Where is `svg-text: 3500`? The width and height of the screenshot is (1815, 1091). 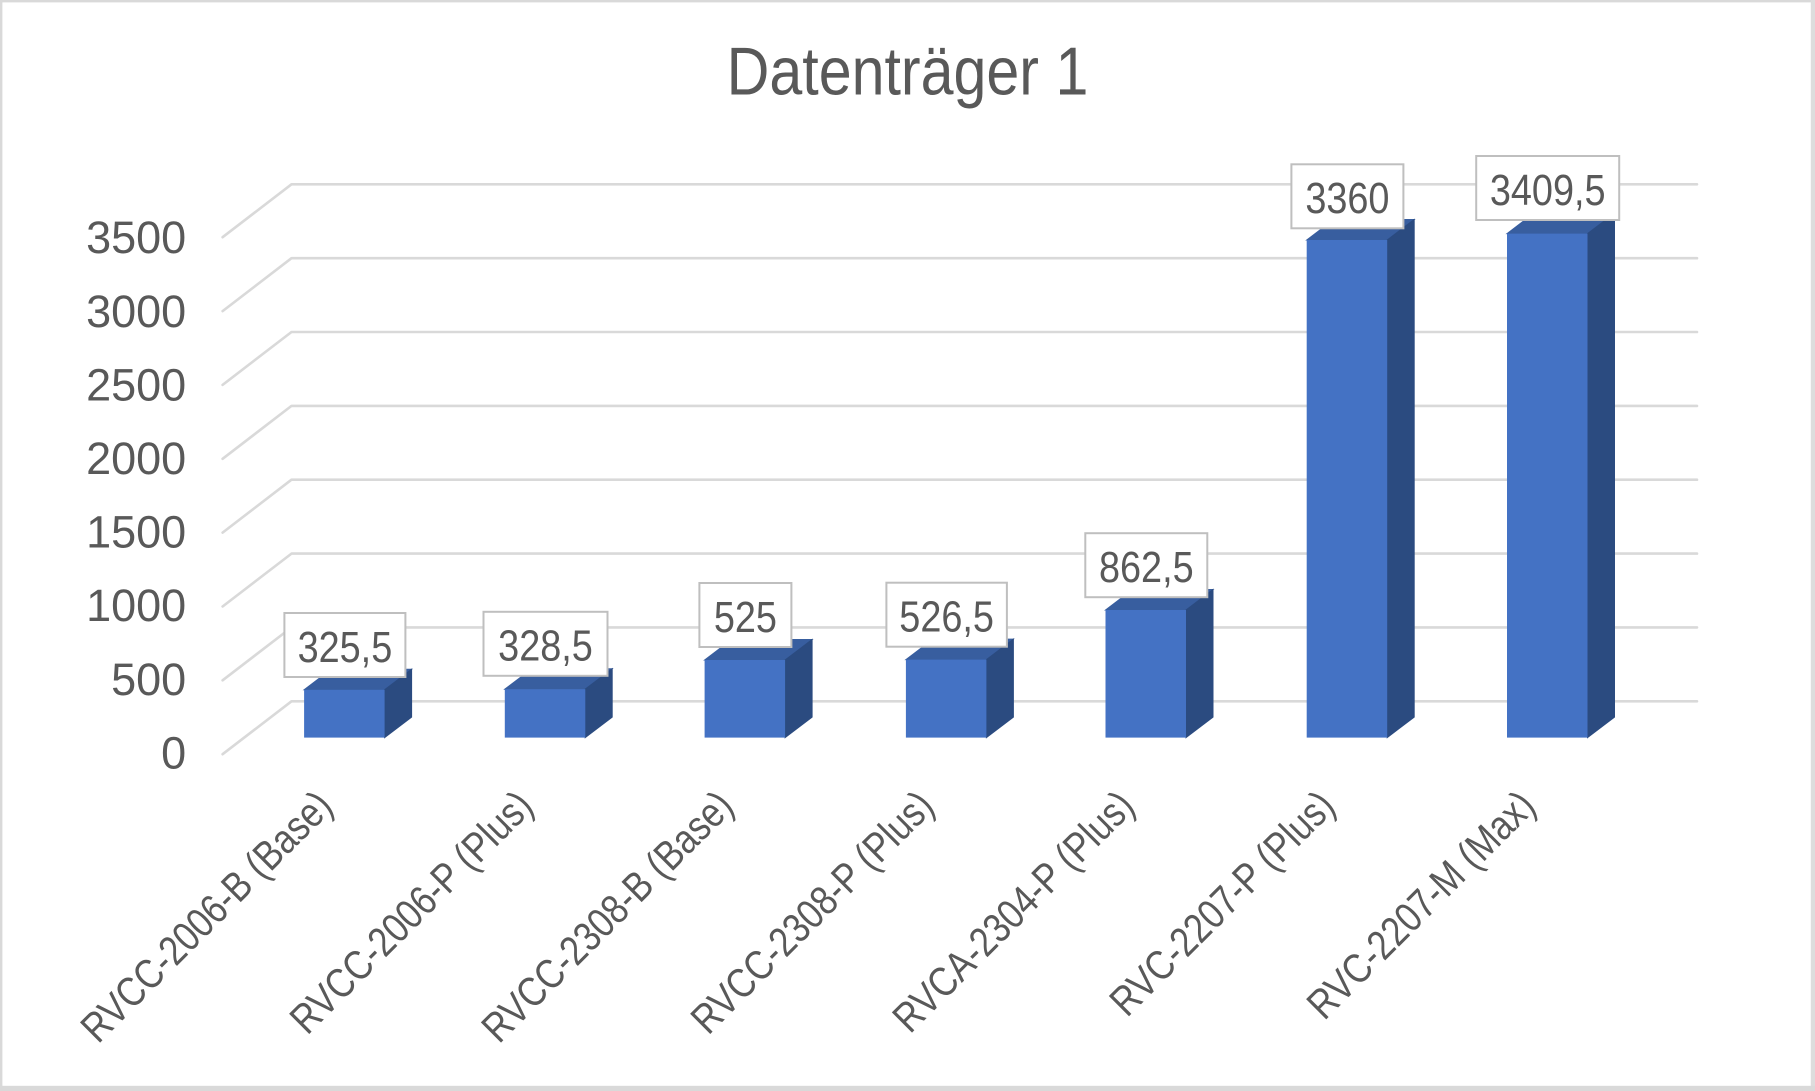
svg-text: 3500 is located at coordinates (136, 237).